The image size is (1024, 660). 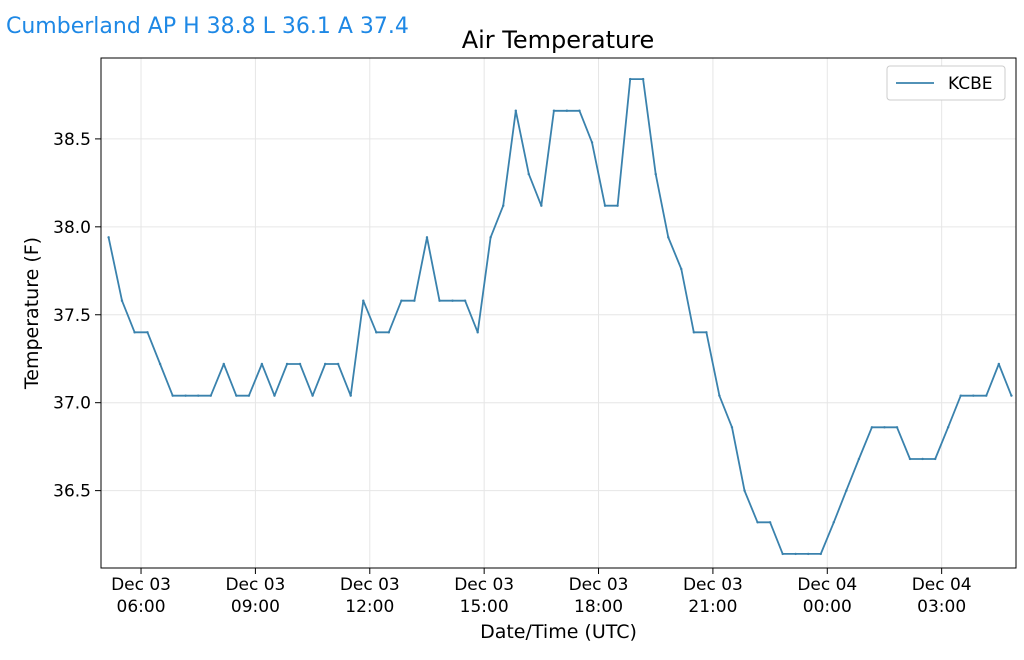 I want to click on chart-title: Air Temperature, so click(x=558, y=40).